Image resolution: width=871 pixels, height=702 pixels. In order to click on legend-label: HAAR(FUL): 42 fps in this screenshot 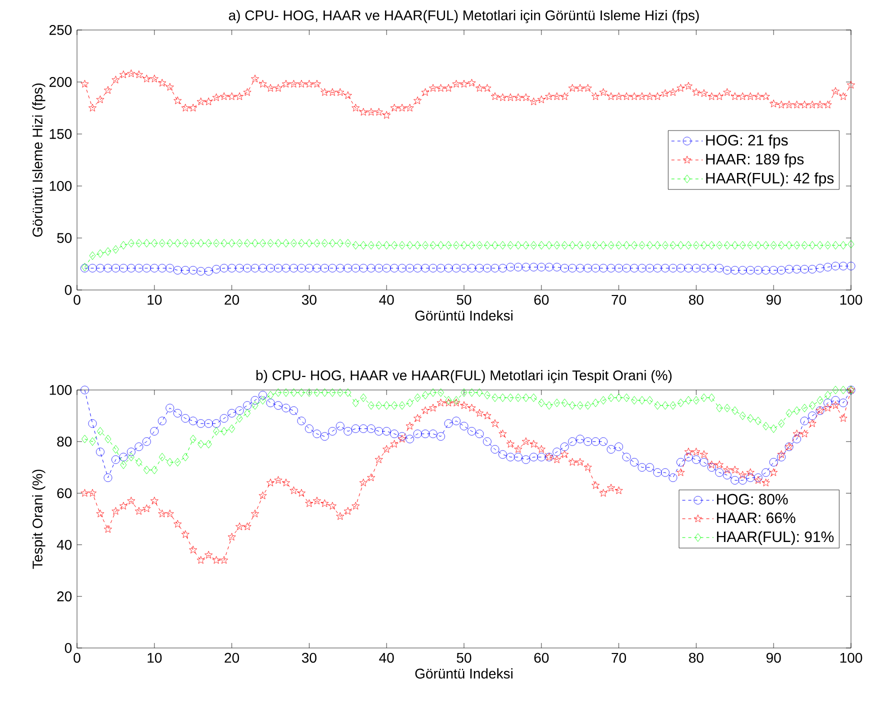, I will do `click(770, 179)`.